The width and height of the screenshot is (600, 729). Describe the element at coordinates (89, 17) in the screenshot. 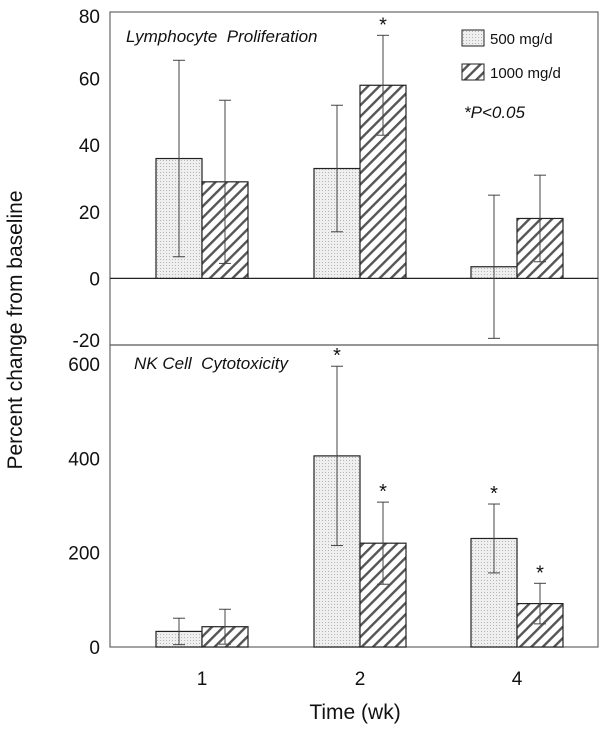

I see `lymph-y-tick-0: 80` at that location.